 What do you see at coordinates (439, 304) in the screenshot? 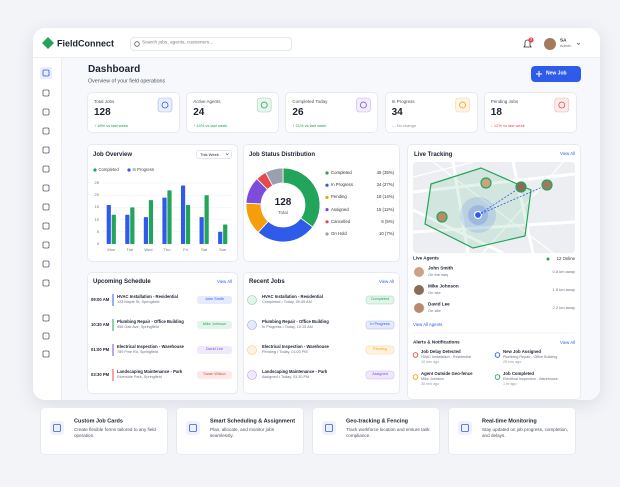
I see `agent-name: David Lee` at bounding box center [439, 304].